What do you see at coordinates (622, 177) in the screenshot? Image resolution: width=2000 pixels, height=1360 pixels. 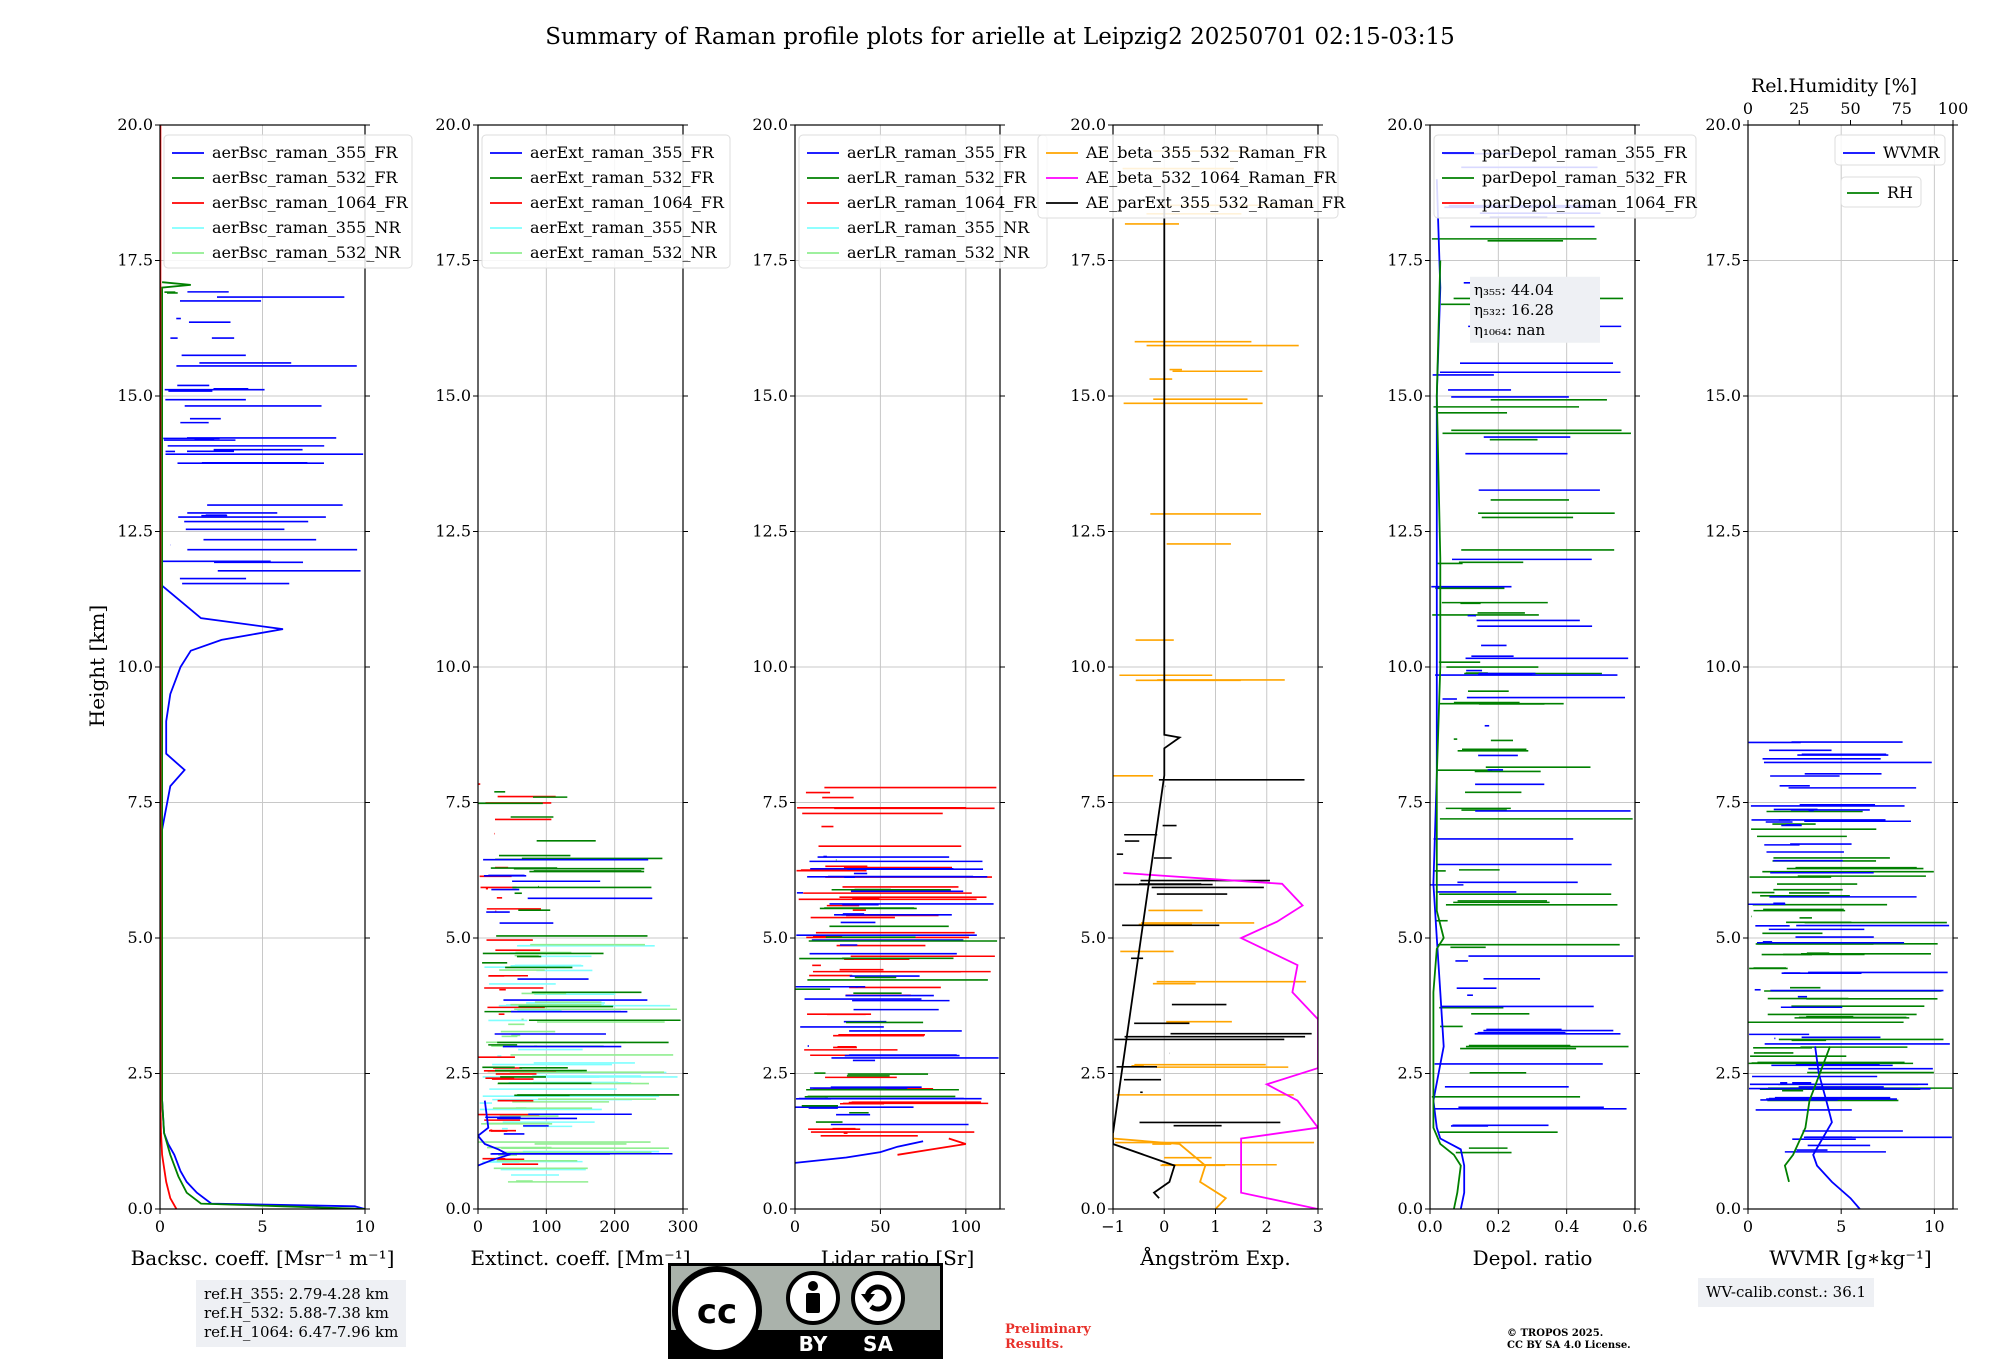 I see `legend-label: aerExt_raman_532_FR` at bounding box center [622, 177].